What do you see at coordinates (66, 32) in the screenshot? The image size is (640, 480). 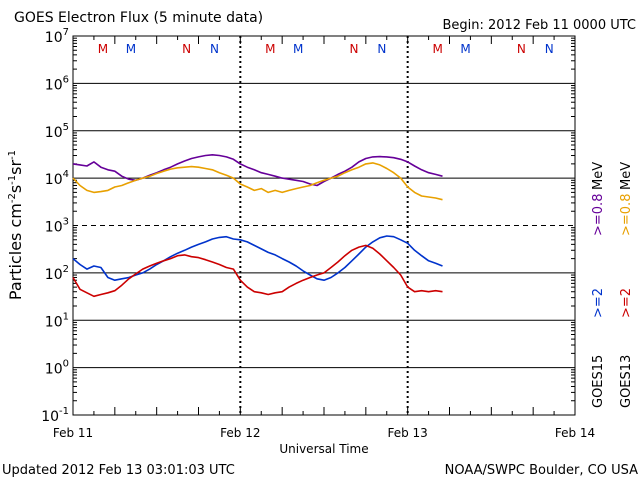 I see `y-tick-exponent: 7` at bounding box center [66, 32].